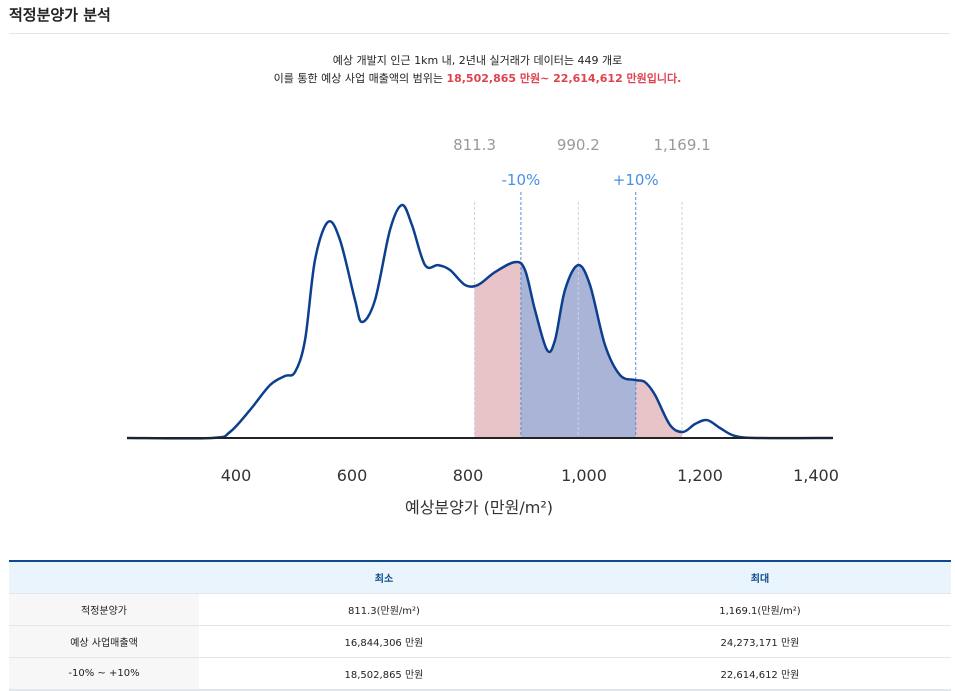  Describe the element at coordinates (384, 641) in the screenshot. I see `cell-min: 16,844,306 만원` at that location.